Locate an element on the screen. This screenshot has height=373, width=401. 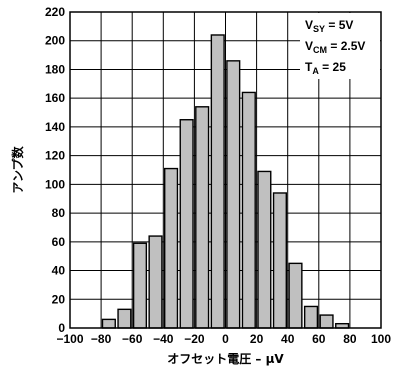
y-tick-label: 140 is located at coordinates (55, 127).